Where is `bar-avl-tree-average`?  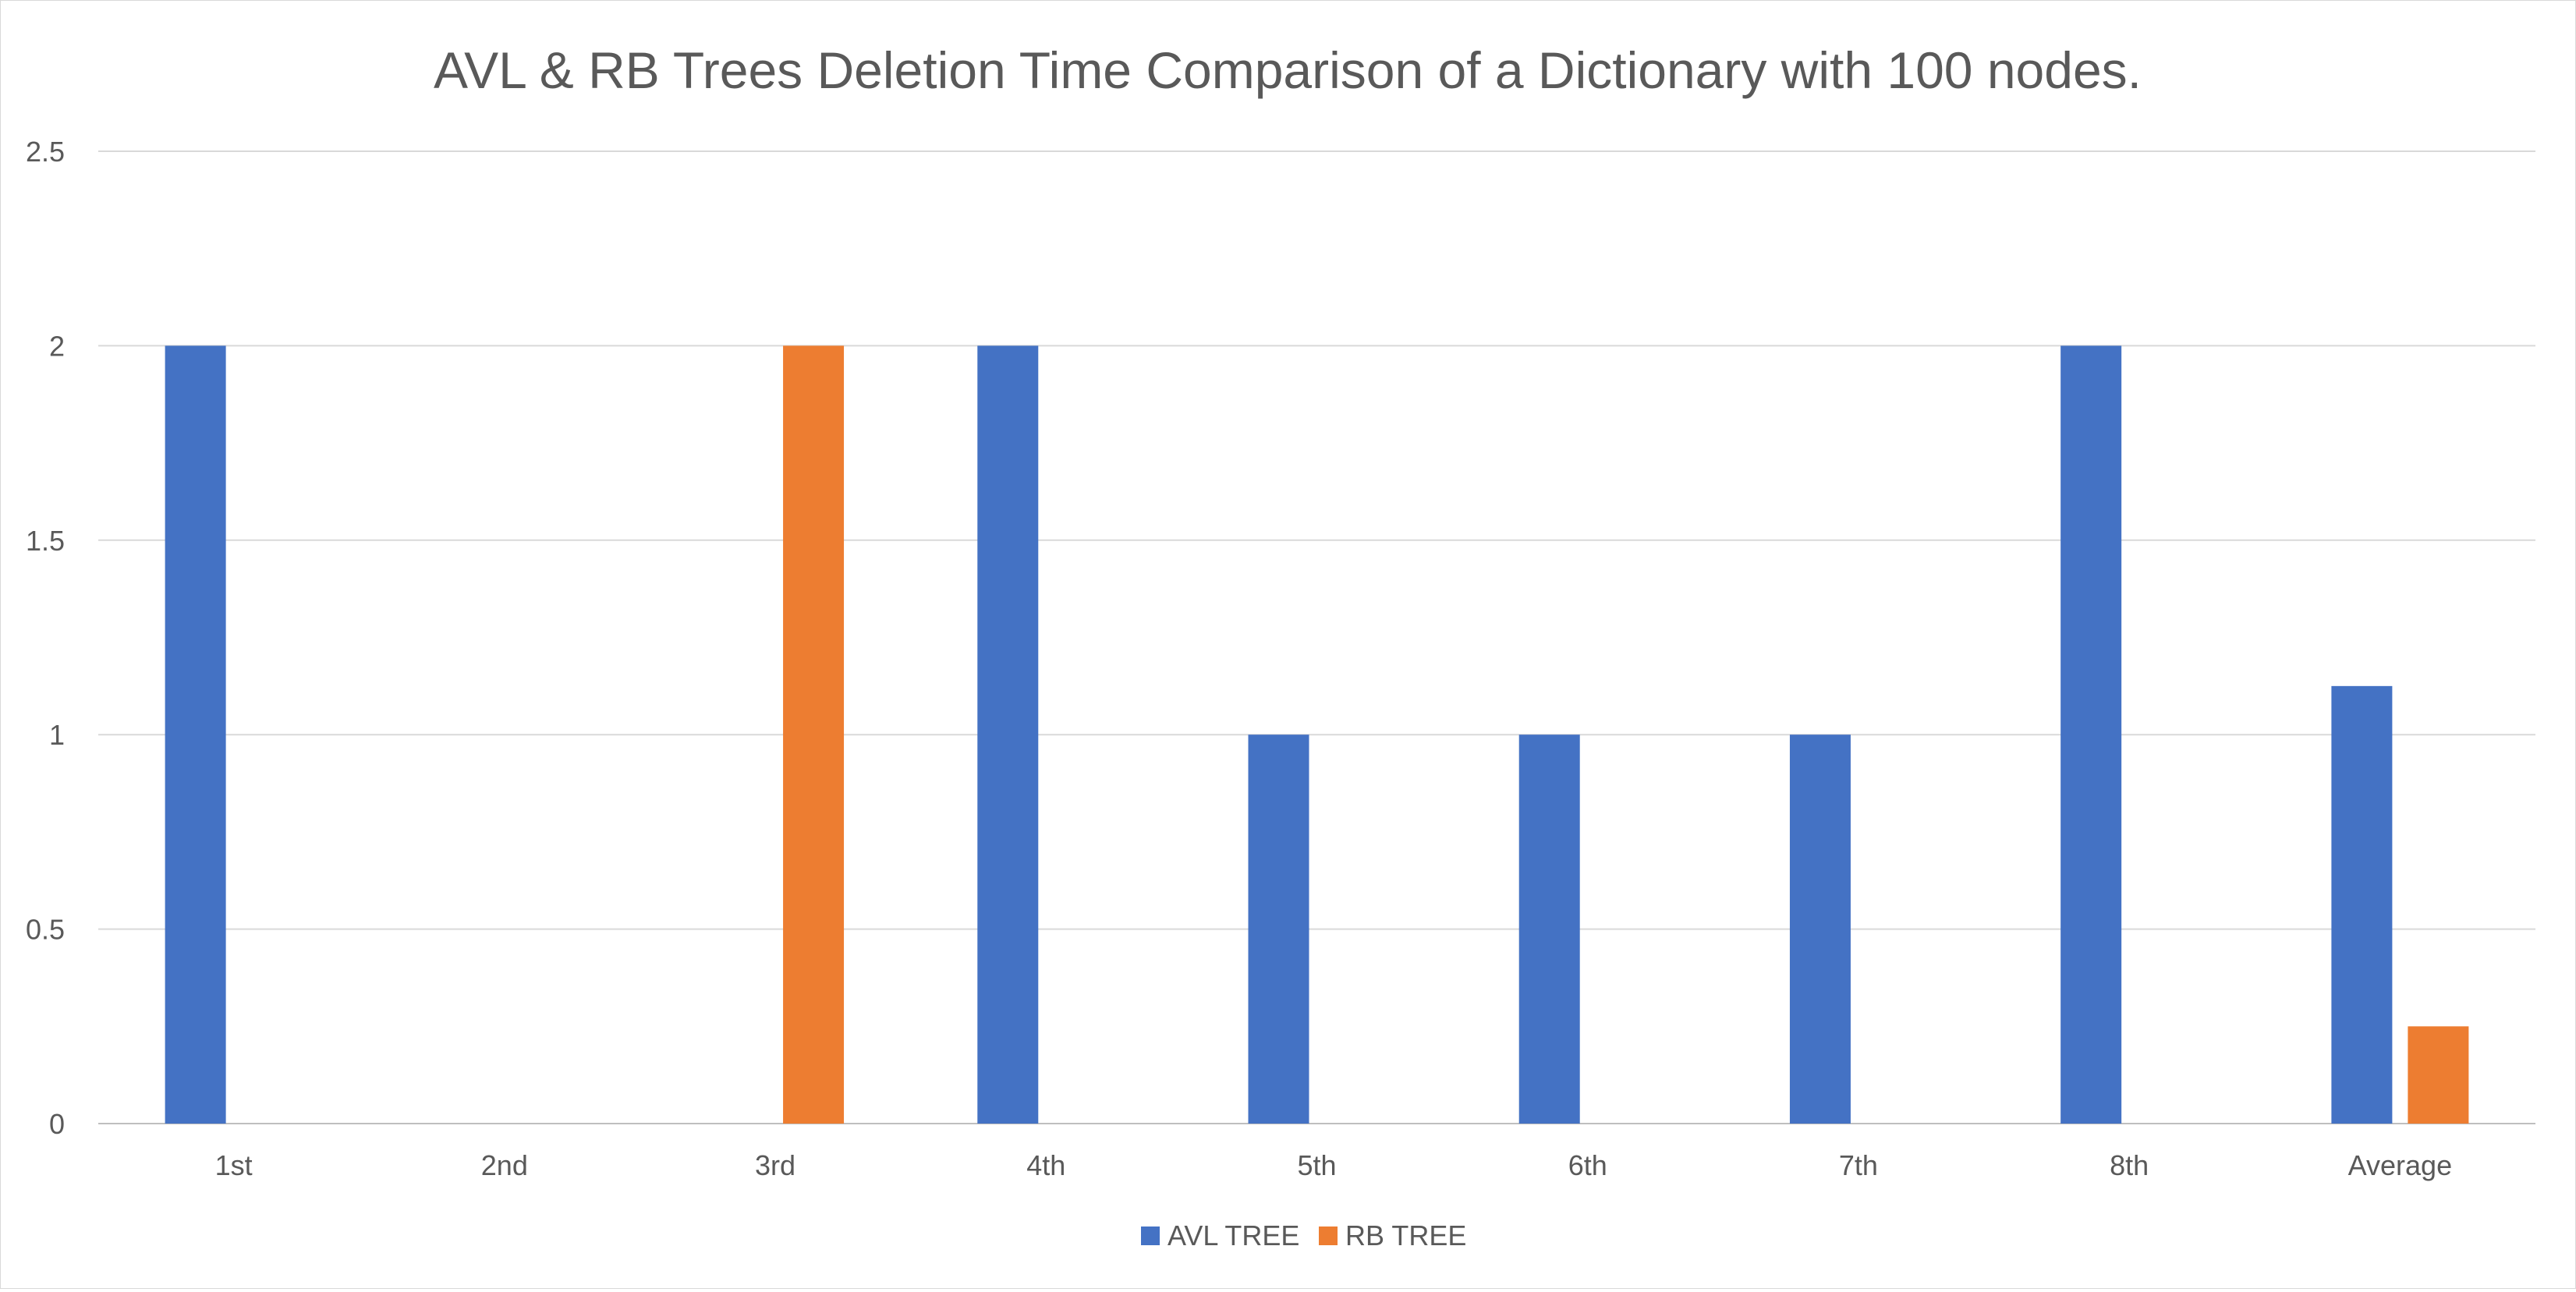
bar-avl-tree-average is located at coordinates (2362, 904).